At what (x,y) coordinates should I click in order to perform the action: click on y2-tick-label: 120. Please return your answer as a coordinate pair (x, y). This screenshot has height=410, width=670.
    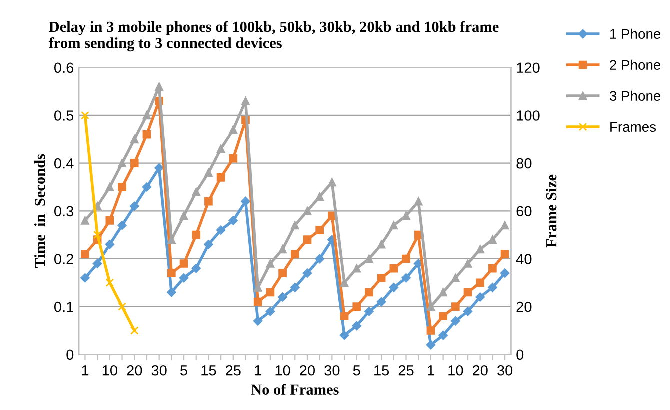
    Looking at the image, I should click on (528, 68).